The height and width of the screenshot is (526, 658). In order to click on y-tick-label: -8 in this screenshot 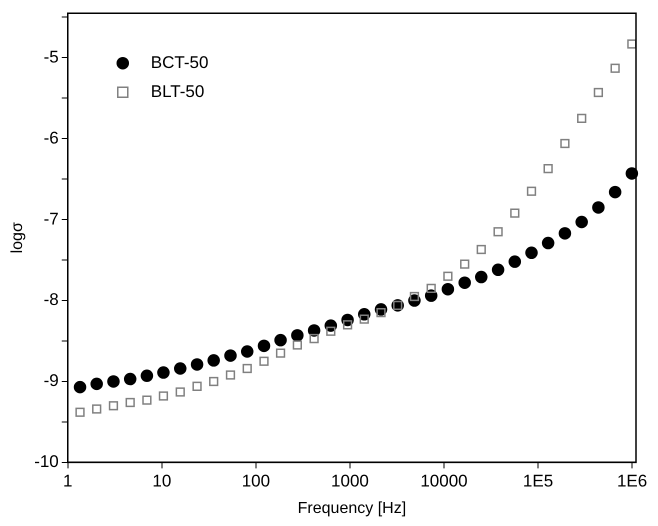, I will do `click(51, 300)`.